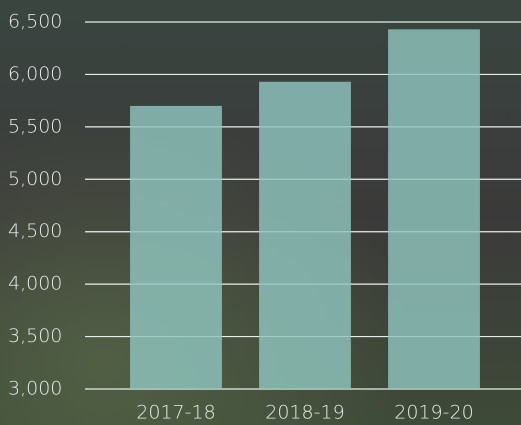 The height and width of the screenshot is (425, 521). Describe the element at coordinates (35, 22) in the screenshot. I see `y-tick-label: 6,500` at that location.